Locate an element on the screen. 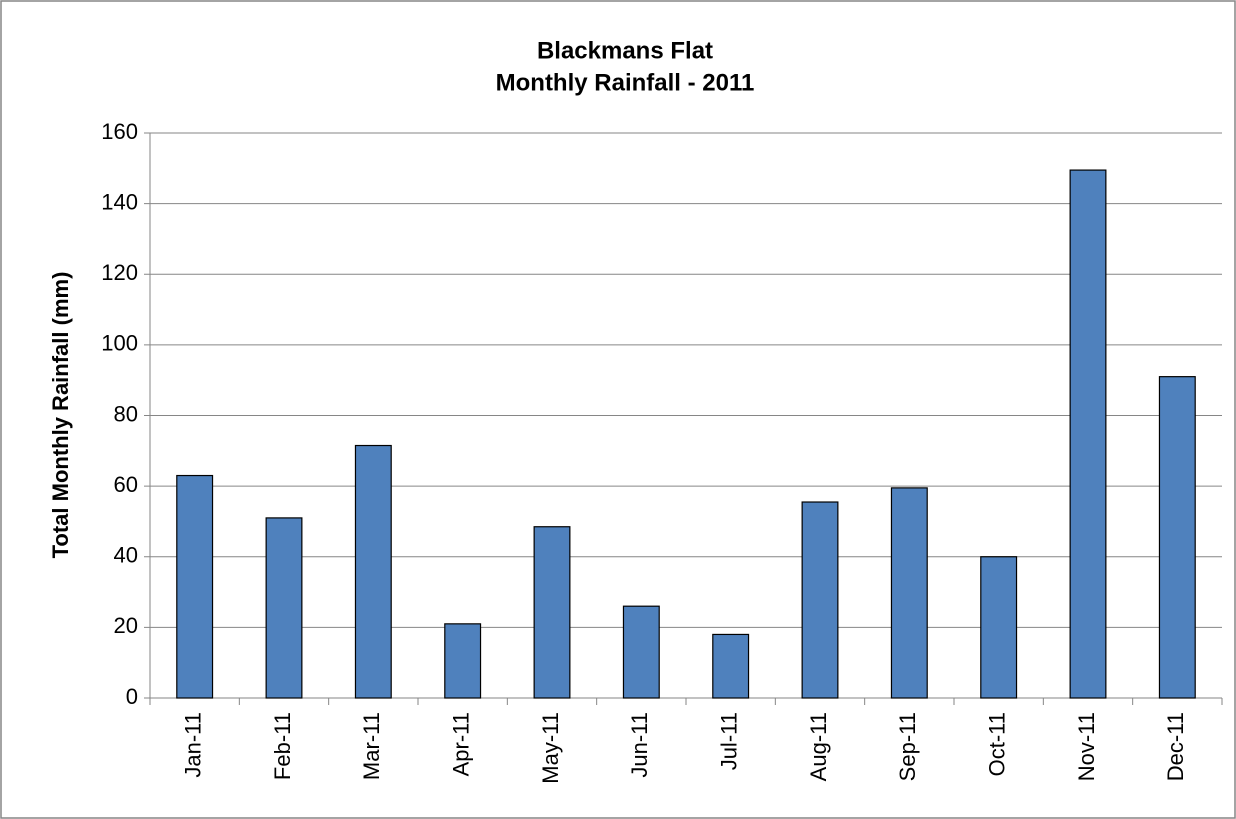 The height and width of the screenshot is (819, 1236). x-tick-label: Jun-11 is located at coordinates (639, 745).